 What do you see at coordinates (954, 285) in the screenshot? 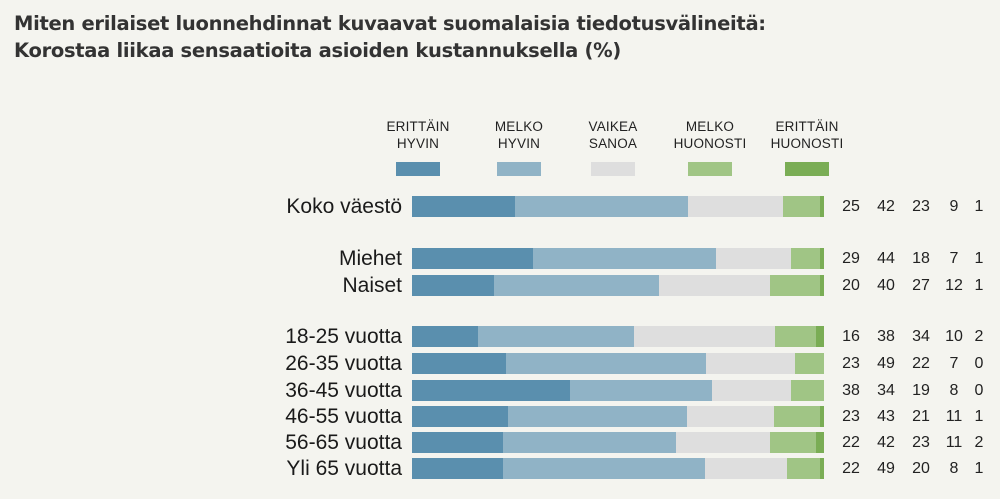
I see `value-label: 12` at bounding box center [954, 285].